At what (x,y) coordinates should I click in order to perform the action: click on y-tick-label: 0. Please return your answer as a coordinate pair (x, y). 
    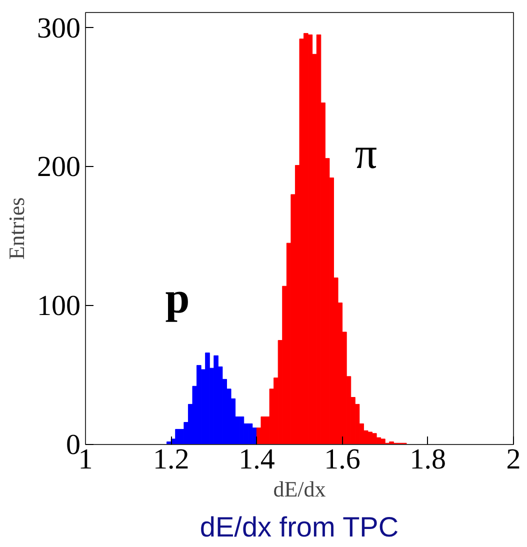
    Looking at the image, I should click on (73, 445).